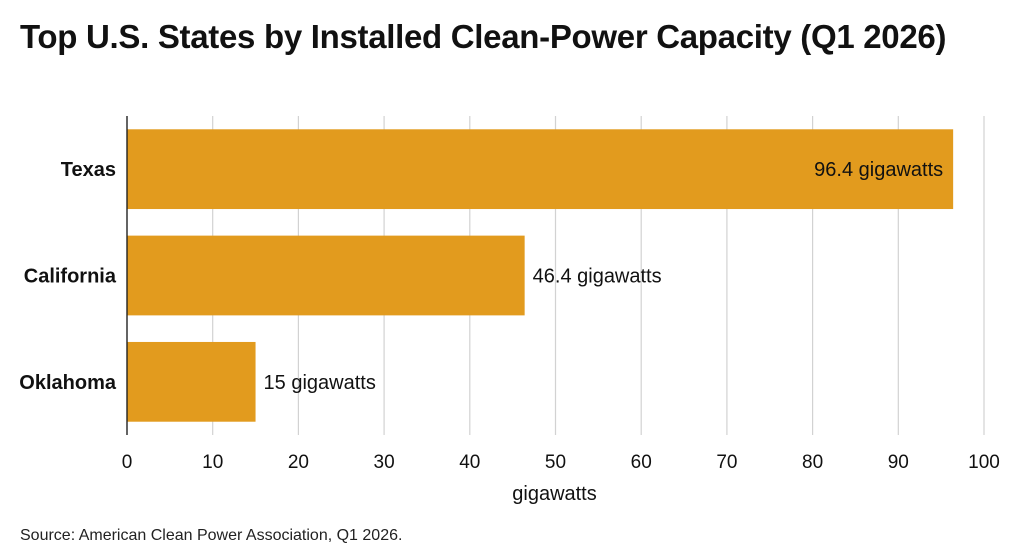 This screenshot has width=1024, height=559. I want to click on category-label-oklahoma: Oklahoma, so click(68, 383).